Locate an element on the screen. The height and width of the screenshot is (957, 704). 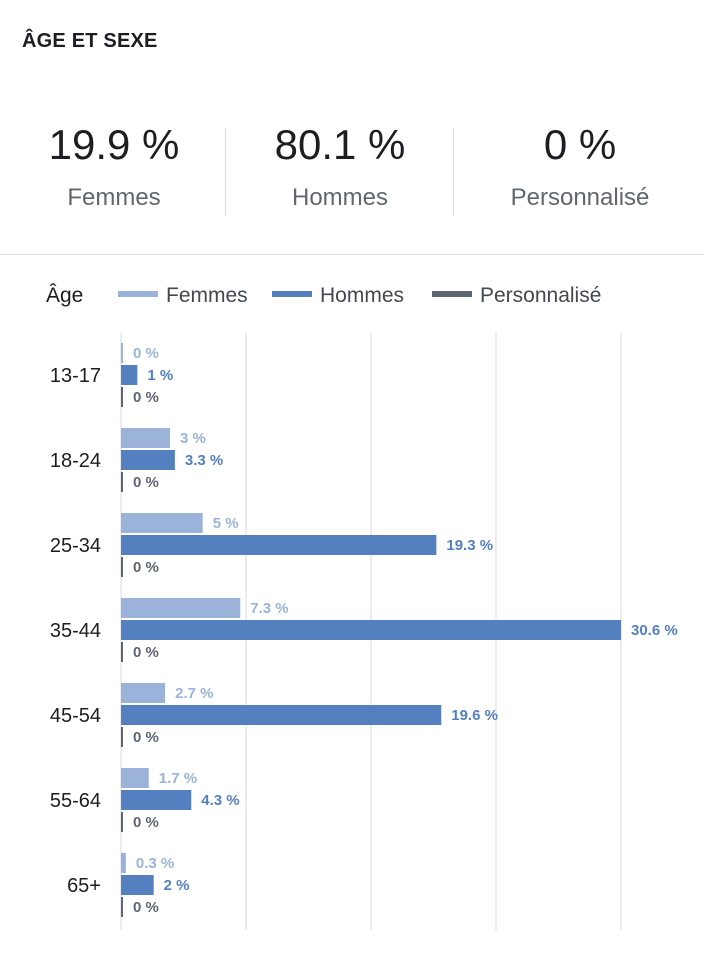
category-tick-label: 55-64 is located at coordinates (75, 801).